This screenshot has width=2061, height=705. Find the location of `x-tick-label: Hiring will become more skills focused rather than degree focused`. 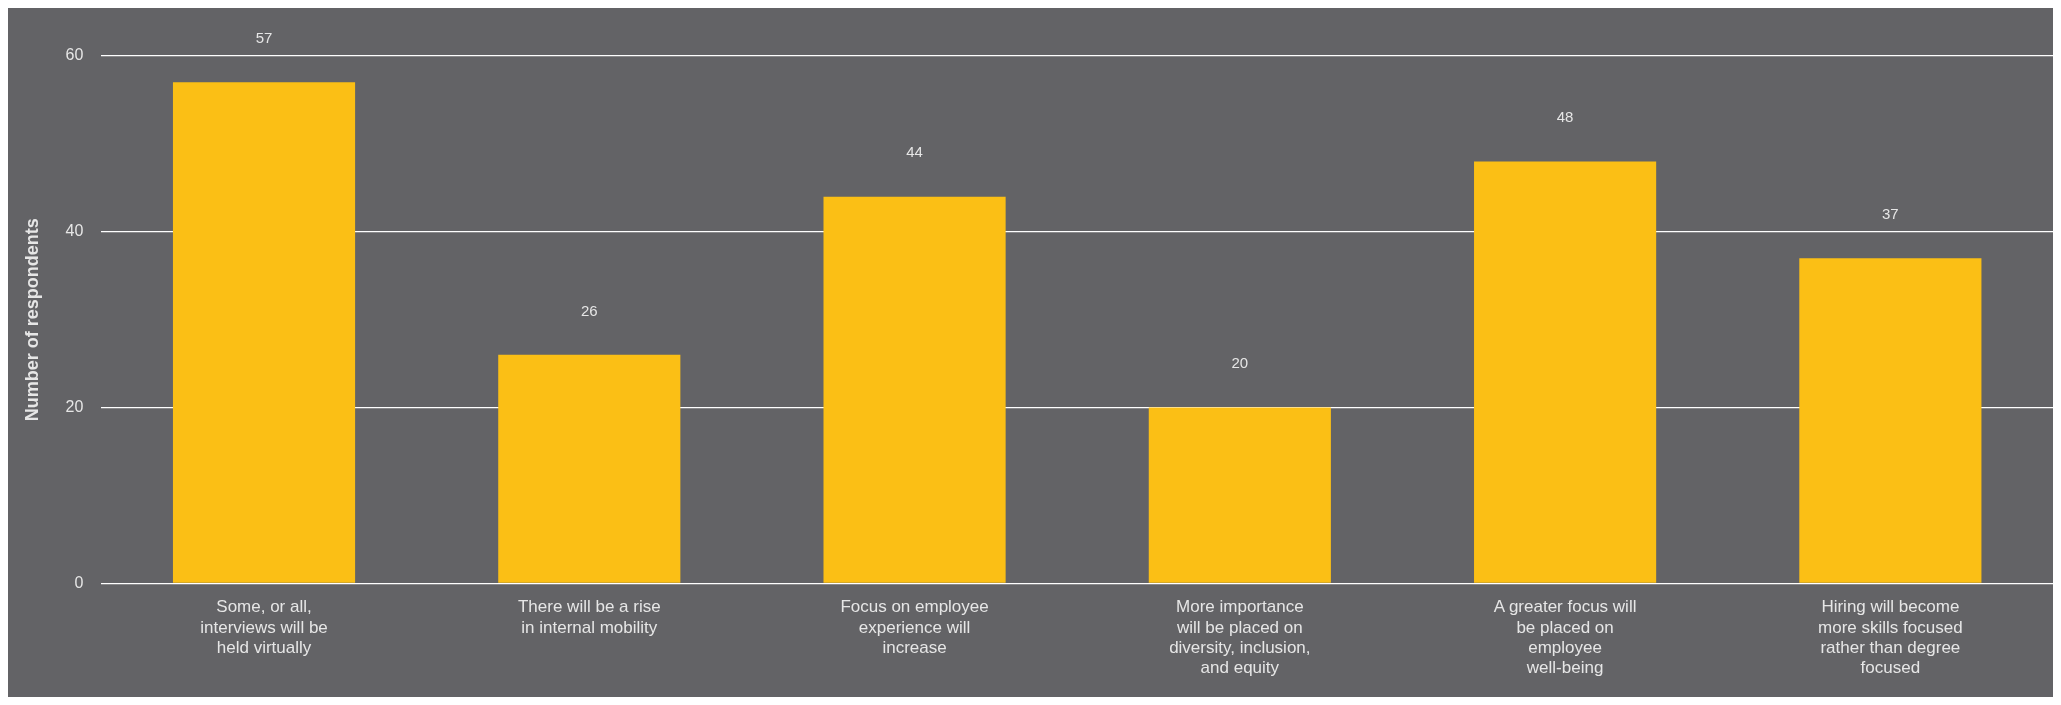

x-tick-label: Hiring will become more skills focused rather than degree focused is located at coordinates (1890, 637).